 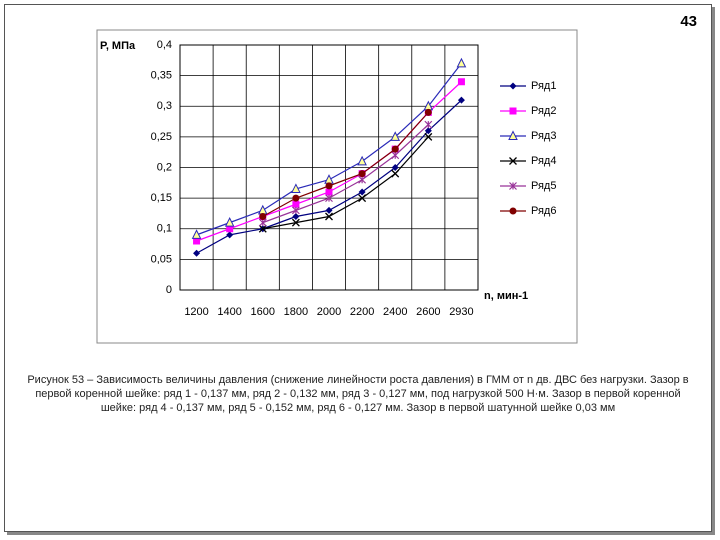 I want to click on legend-label: Ряд3, so click(x=543, y=136).